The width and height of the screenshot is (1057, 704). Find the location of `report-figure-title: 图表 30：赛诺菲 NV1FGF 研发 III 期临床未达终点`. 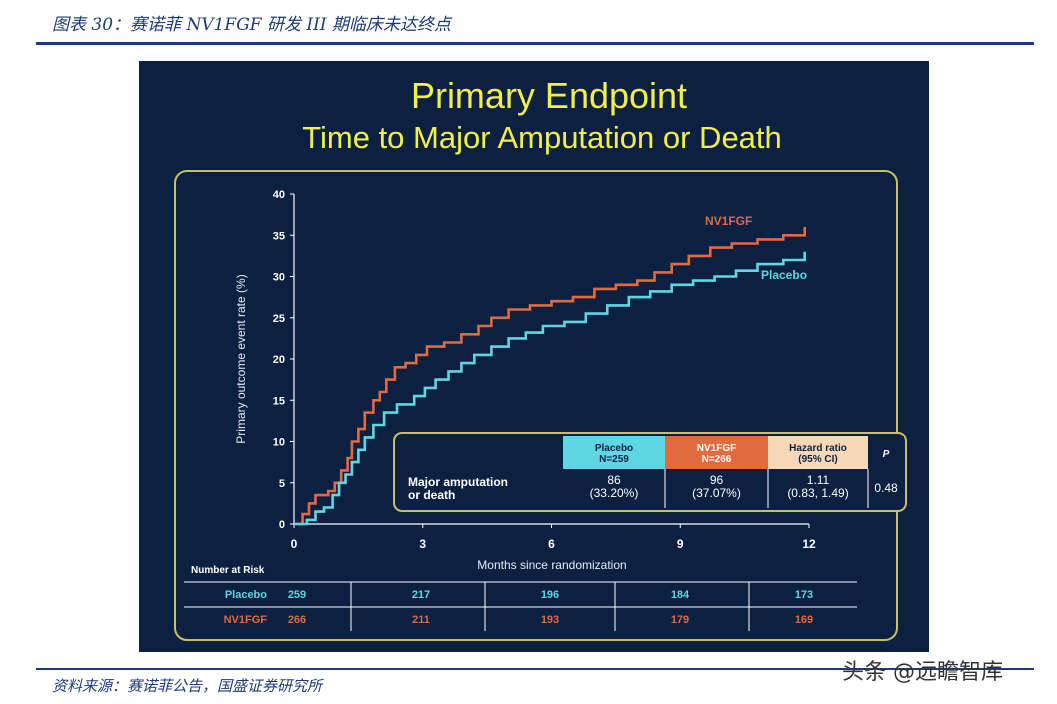

report-figure-title: 图表 30：赛诺菲 NV1FGF 研发 III 期临床未达终点 is located at coordinates (251, 25).